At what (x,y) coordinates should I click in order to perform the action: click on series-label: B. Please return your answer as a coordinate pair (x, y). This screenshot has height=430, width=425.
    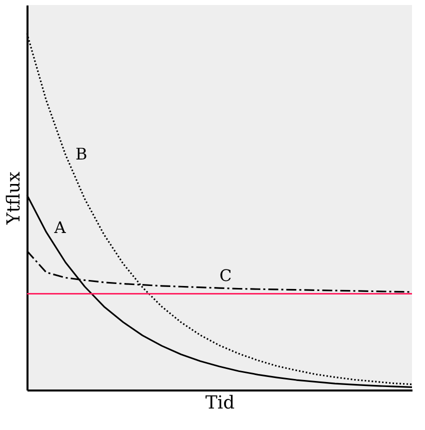
    Looking at the image, I should click on (82, 154).